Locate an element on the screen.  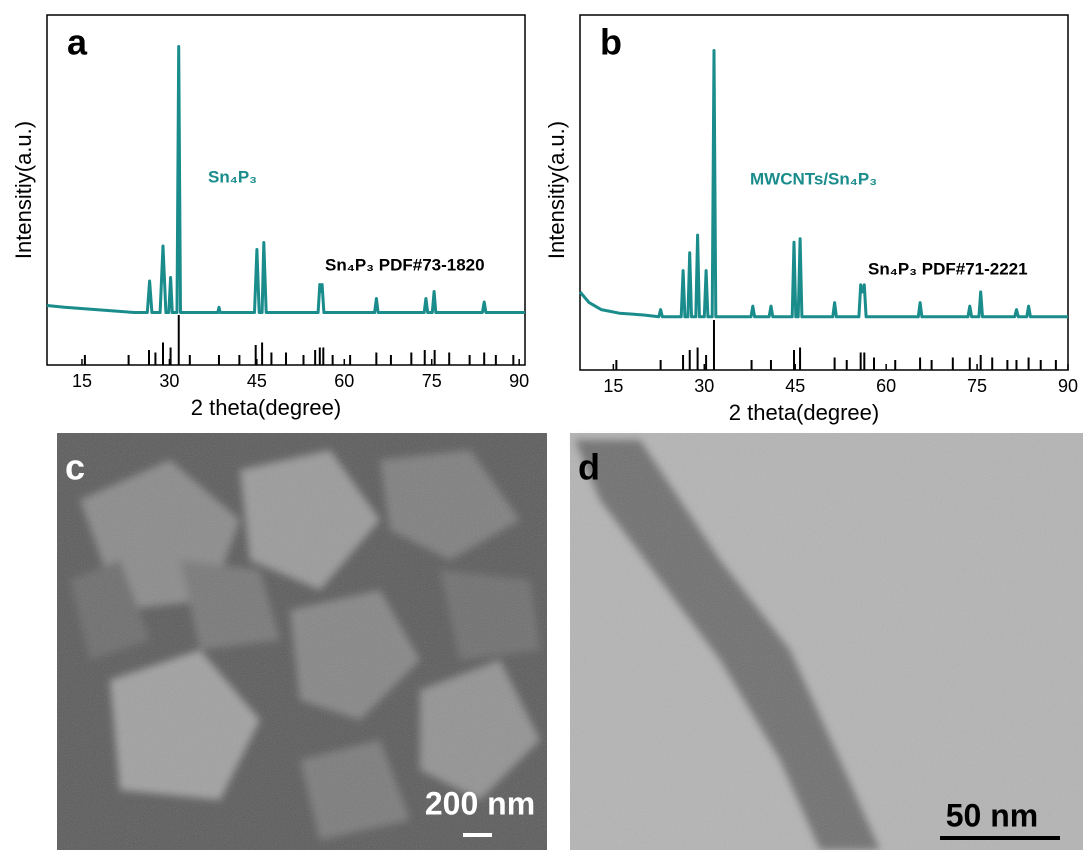
panel-label: c is located at coordinates (75, 467).